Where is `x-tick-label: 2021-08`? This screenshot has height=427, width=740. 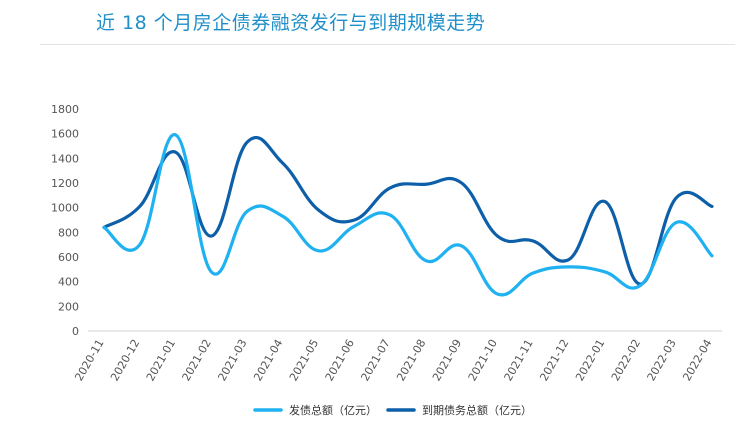 x-tick-label: 2021-08 is located at coordinates (411, 360).